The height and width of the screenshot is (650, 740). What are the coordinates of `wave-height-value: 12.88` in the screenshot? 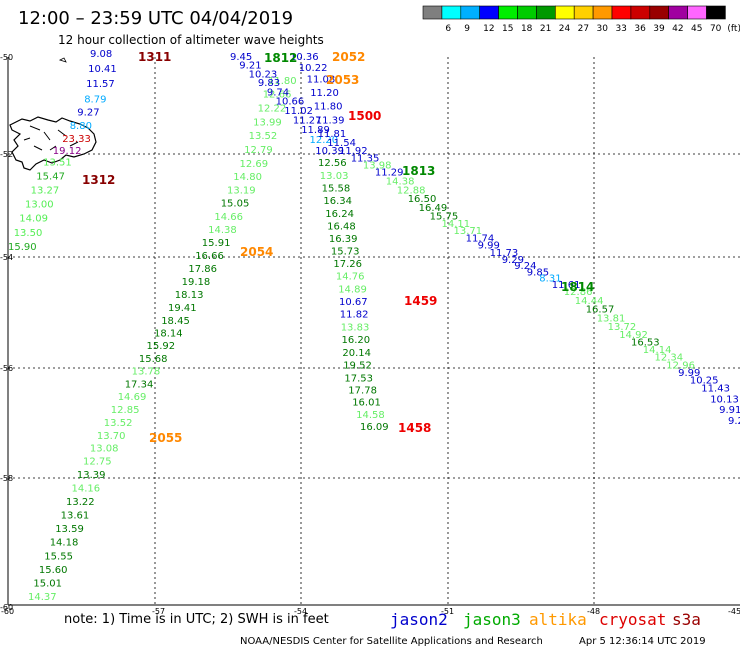 It's located at (411, 190).